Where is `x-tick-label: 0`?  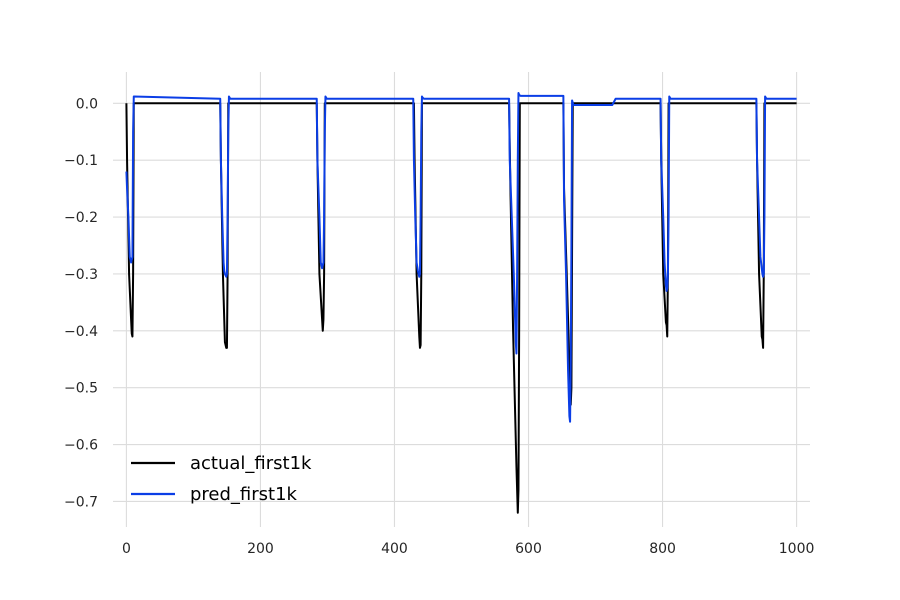
x-tick-label: 0 is located at coordinates (126, 549).